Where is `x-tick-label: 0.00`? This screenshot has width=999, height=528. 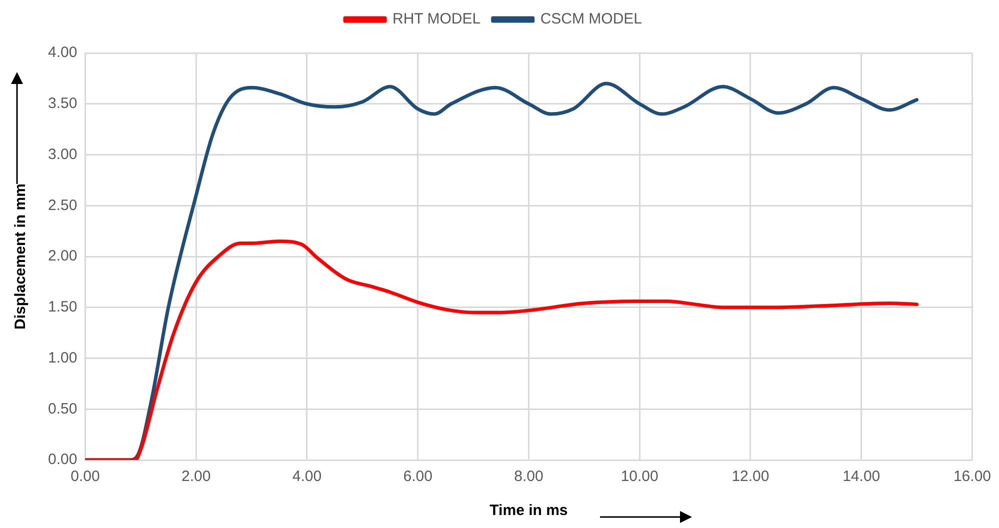 x-tick-label: 0.00 is located at coordinates (85, 477).